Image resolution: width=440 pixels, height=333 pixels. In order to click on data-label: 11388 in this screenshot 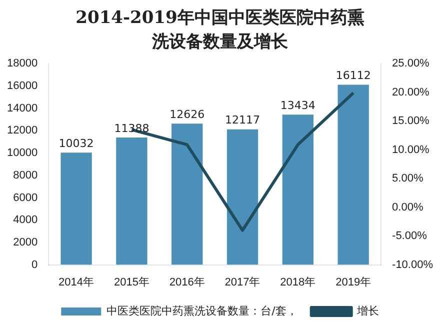, I will do `click(132, 128)`.